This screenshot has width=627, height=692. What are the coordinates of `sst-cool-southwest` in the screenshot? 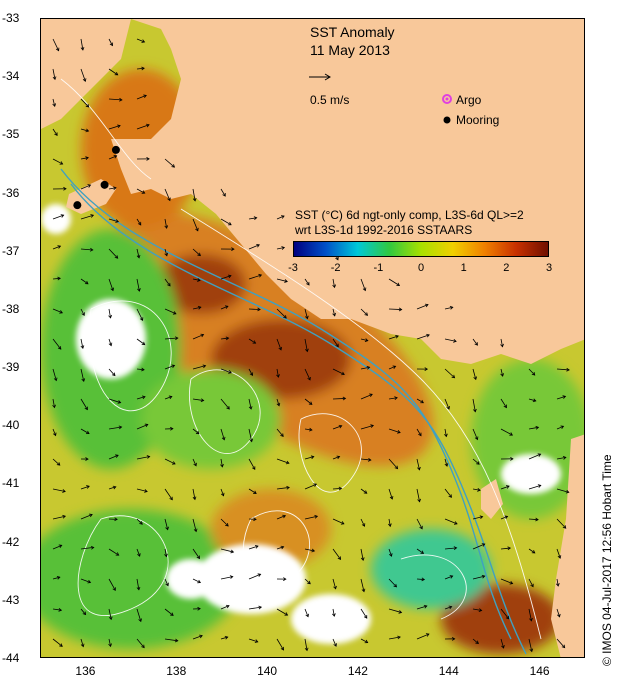 It's located at (141, 579).